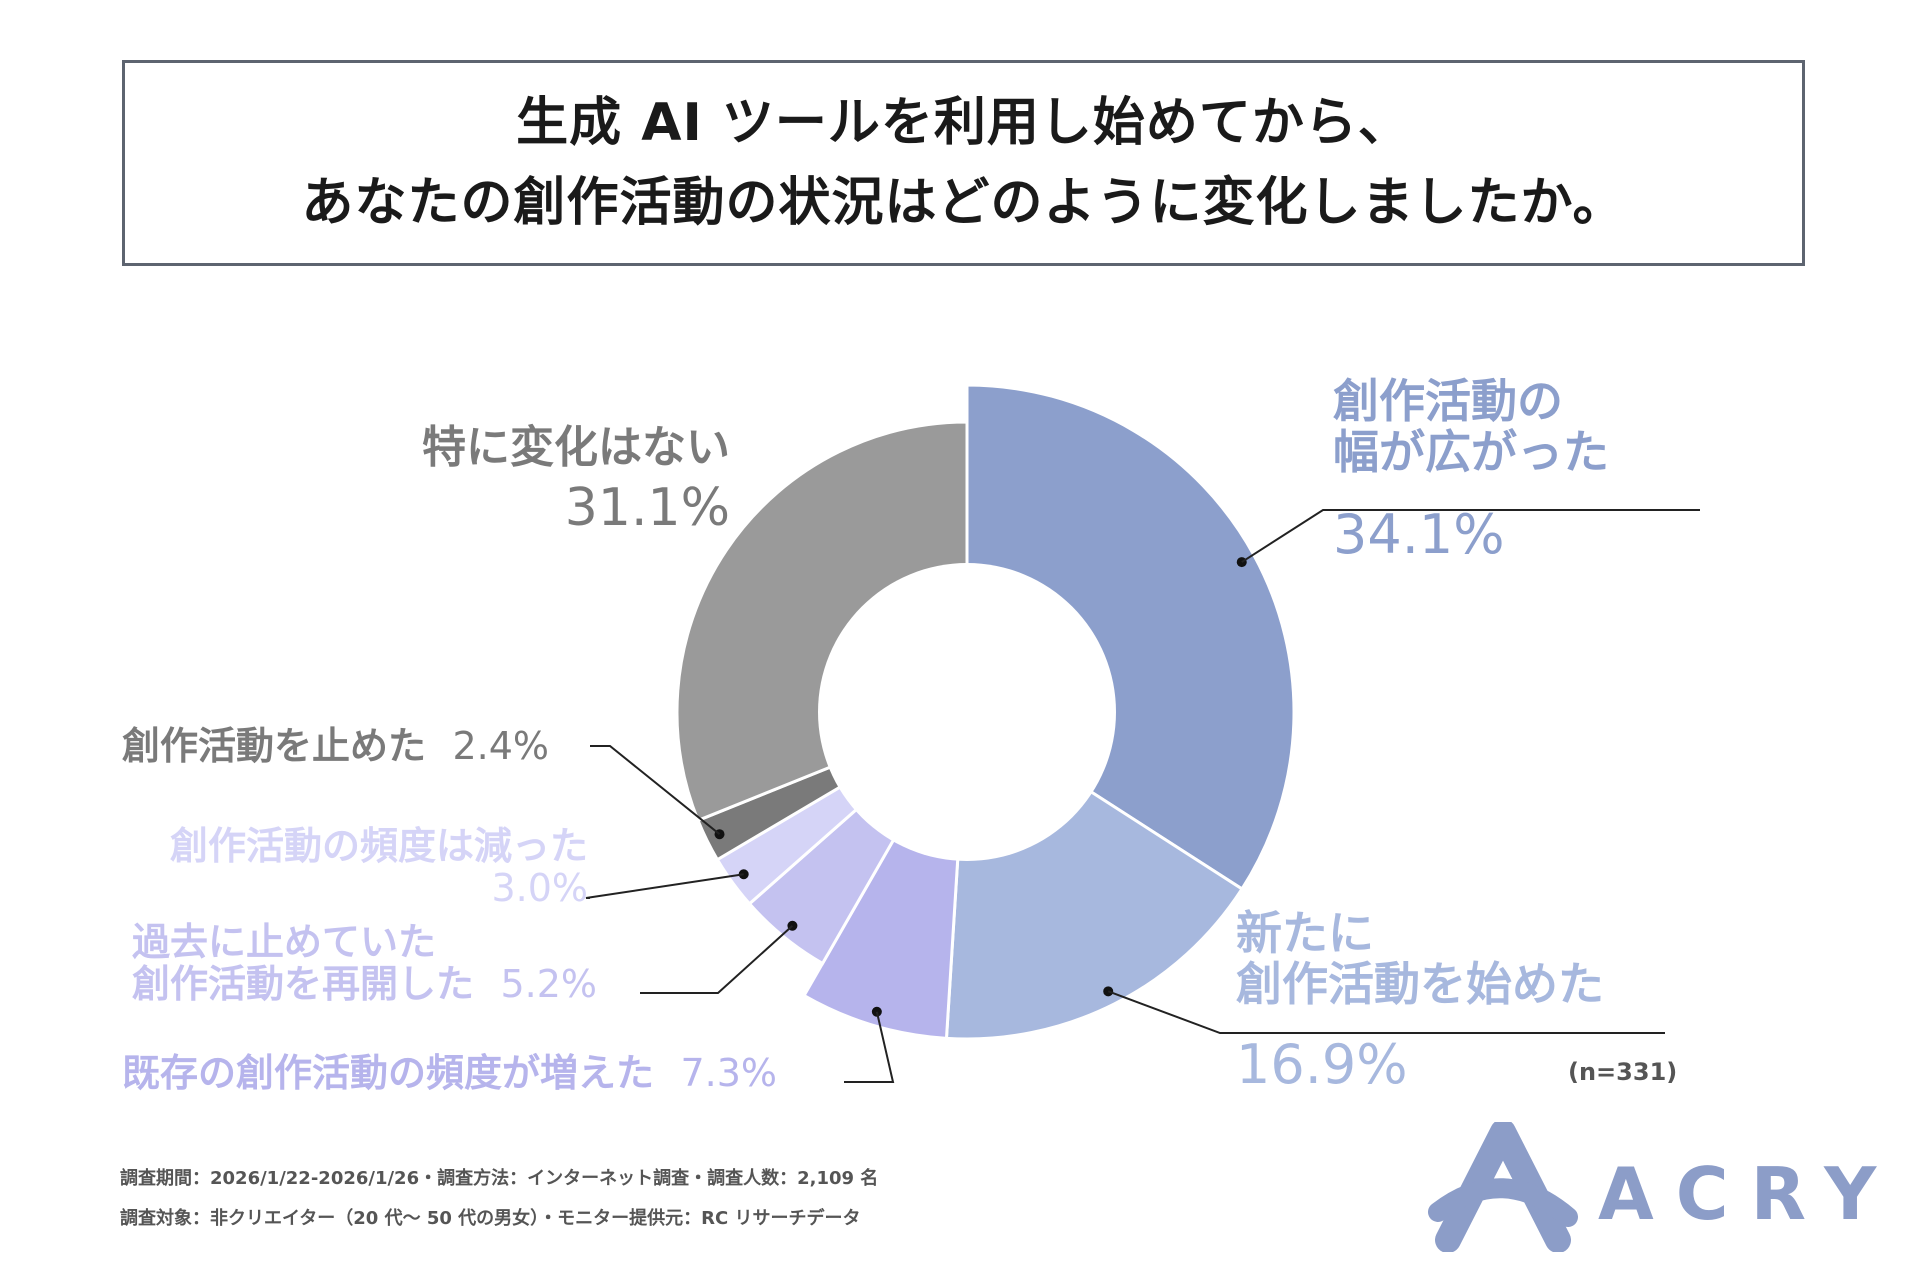 The width and height of the screenshot is (1920, 1280). Describe the element at coordinates (1420, 983) in the screenshot. I see `label-slice-1-line2: 創作活動を始めた` at that location.